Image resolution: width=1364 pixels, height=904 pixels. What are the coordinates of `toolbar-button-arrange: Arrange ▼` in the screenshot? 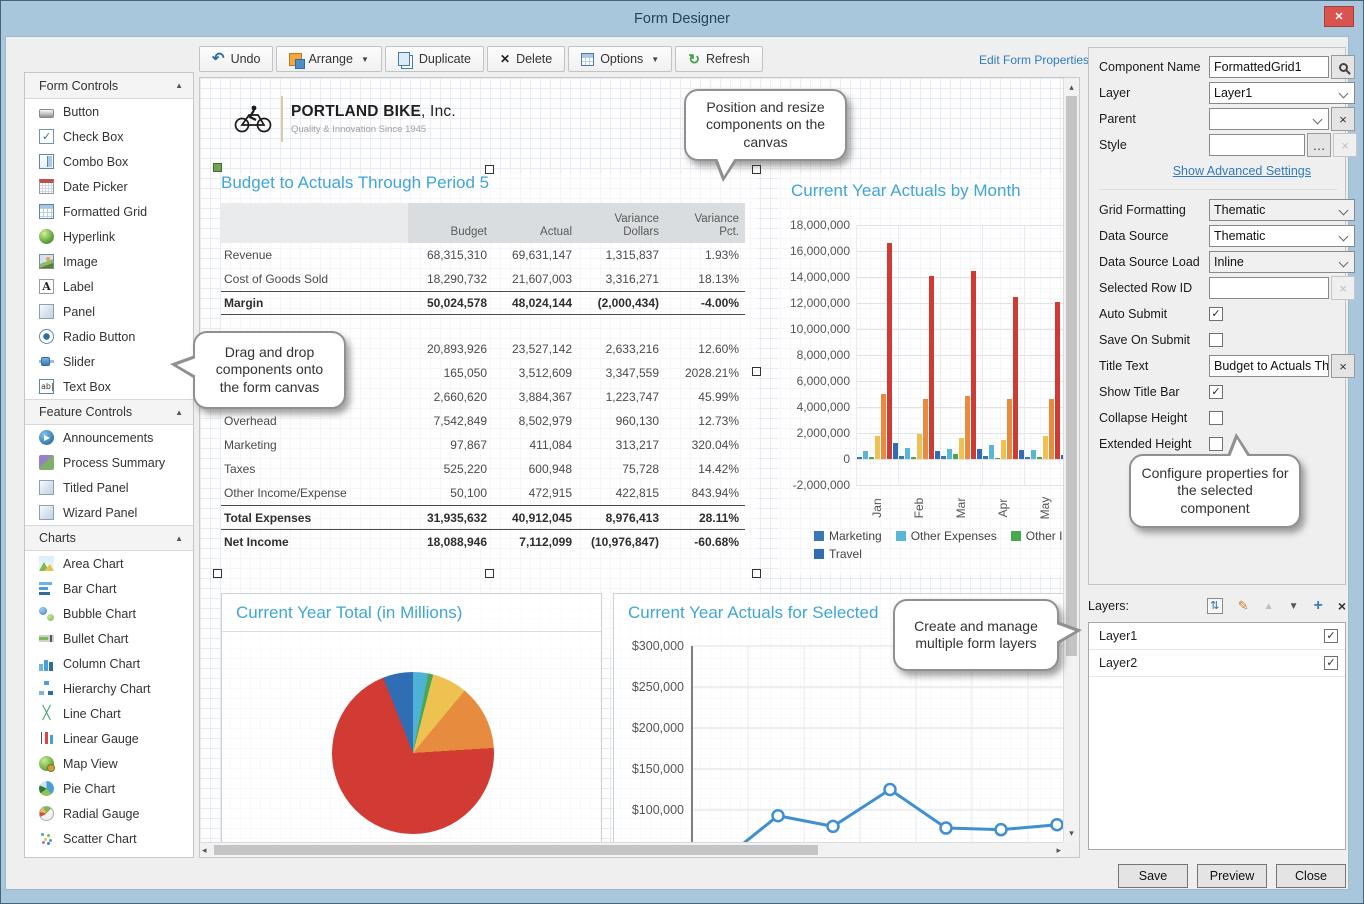 It's located at (329, 59).